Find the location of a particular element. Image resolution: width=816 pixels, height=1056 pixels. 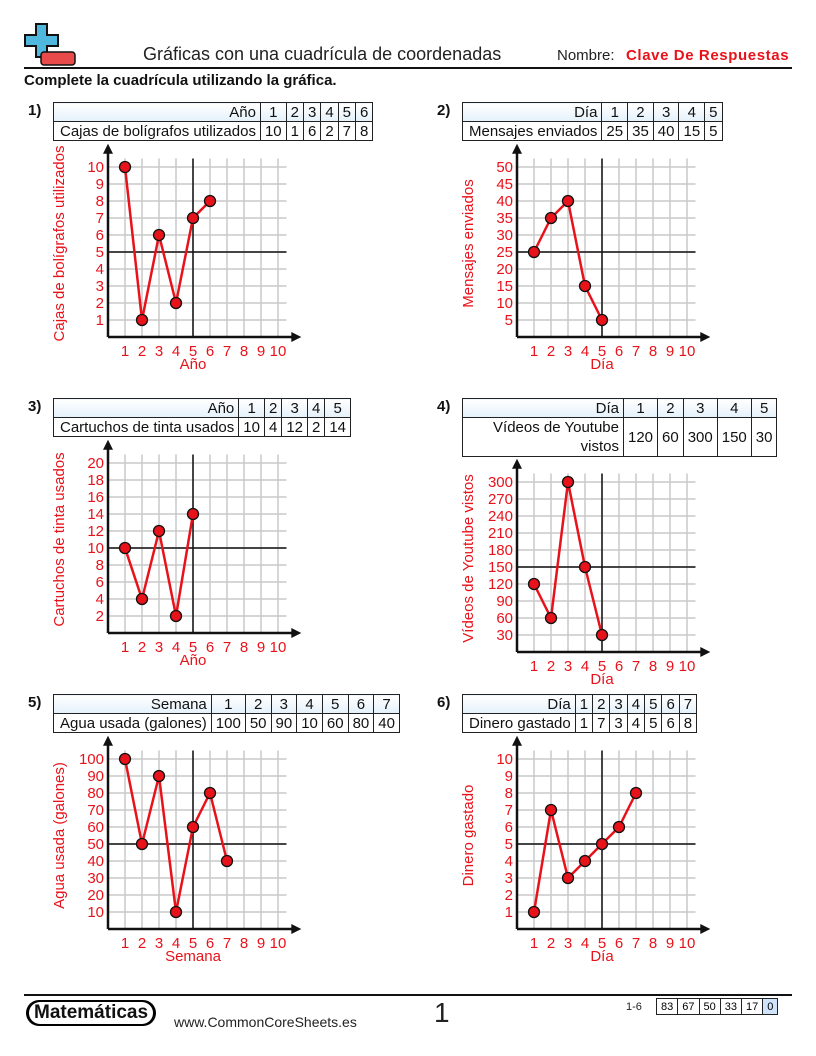

y-value-cell: 50 is located at coordinates (258, 723).